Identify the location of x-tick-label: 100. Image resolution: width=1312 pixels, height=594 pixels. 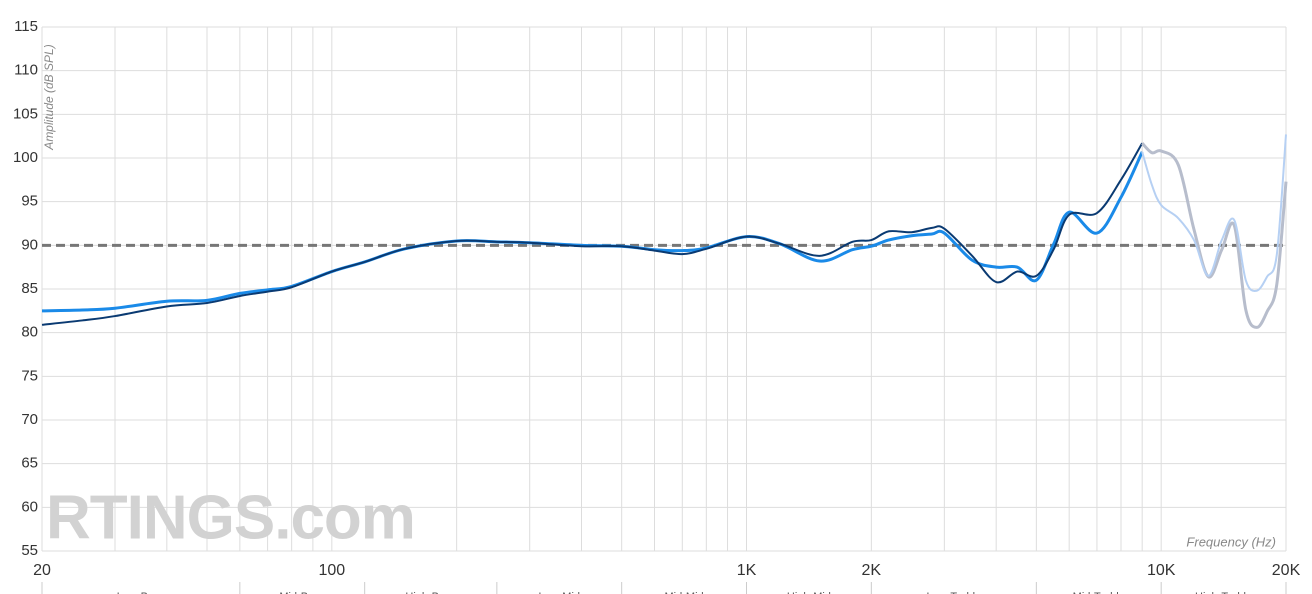
(331, 570).